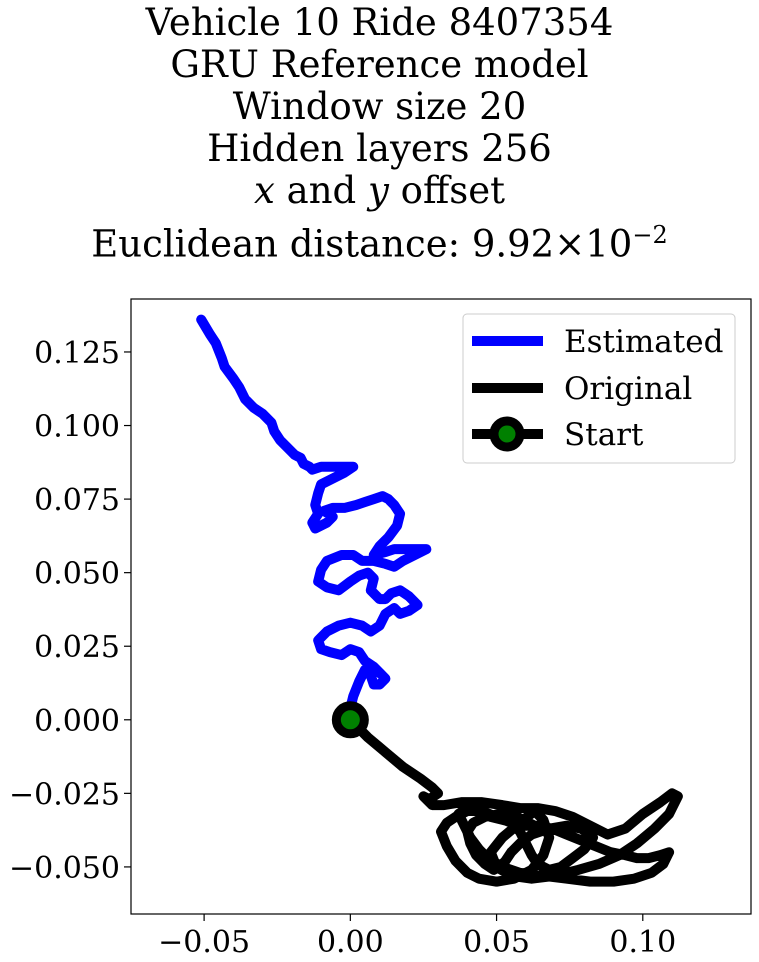 The image size is (759, 962). What do you see at coordinates (514, 800) in the screenshot?
I see `series-original-line` at bounding box center [514, 800].